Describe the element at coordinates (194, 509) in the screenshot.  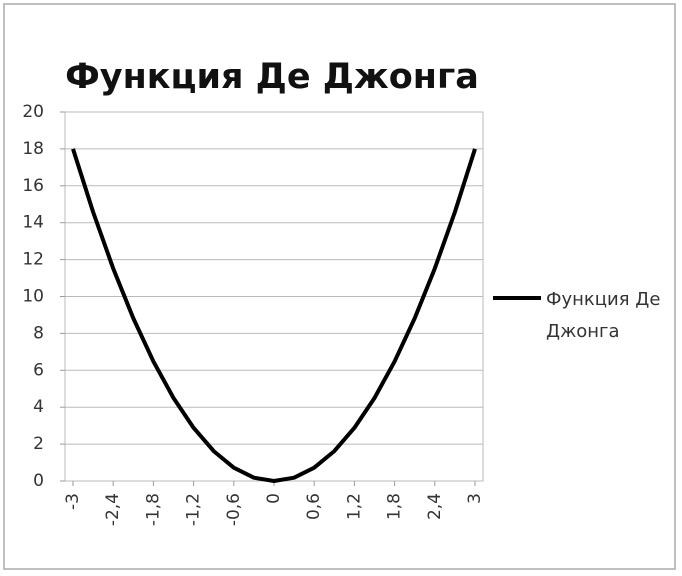
I see `x-tick-label: -1,2` at that location.